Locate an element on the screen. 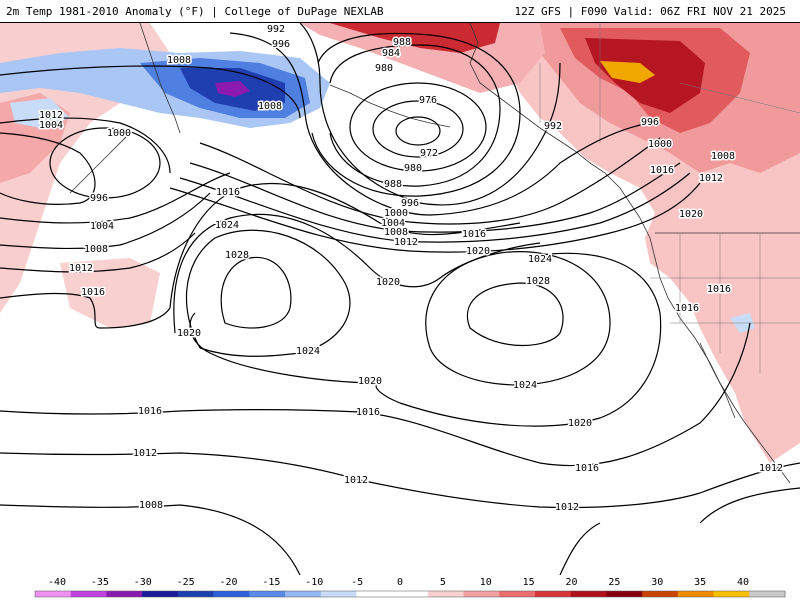 Image resolution: width=800 pixels, height=600 pixels. isobar-label: 988 is located at coordinates (393, 184).